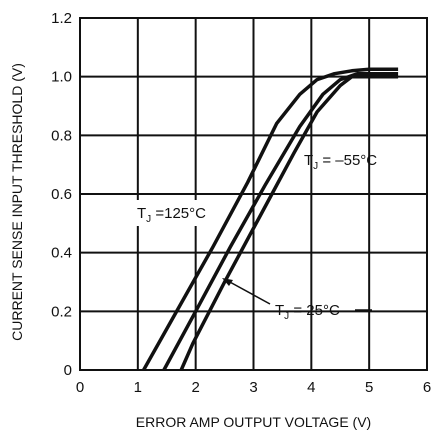 The image size is (433, 436). I want to click on x-tick-label: 3, so click(253, 387).